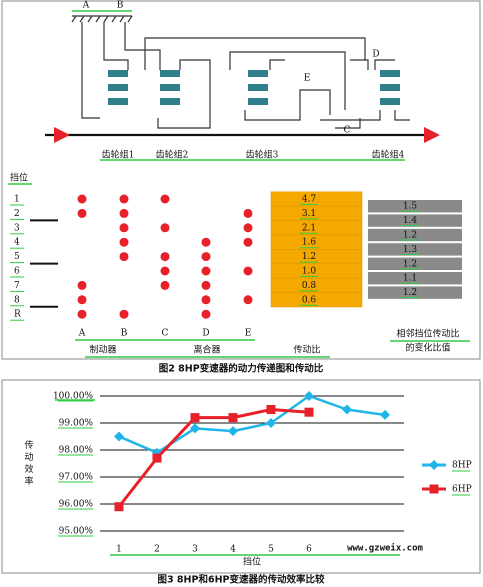 This screenshot has width=483, height=587. Describe the element at coordinates (309, 214) in the screenshot. I see `ratio-value: 3.1` at that location.